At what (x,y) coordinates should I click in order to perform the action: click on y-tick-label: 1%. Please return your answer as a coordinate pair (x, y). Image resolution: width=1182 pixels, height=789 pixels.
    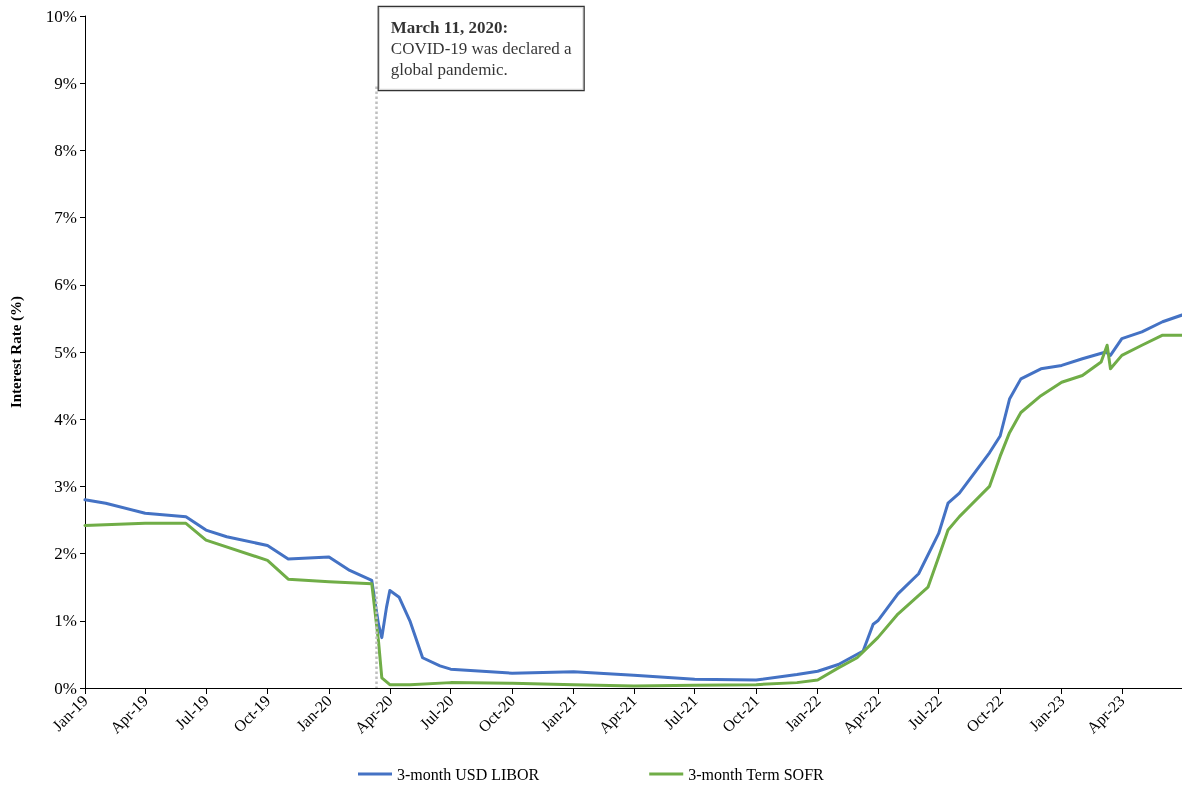
    Looking at the image, I should click on (65, 621).